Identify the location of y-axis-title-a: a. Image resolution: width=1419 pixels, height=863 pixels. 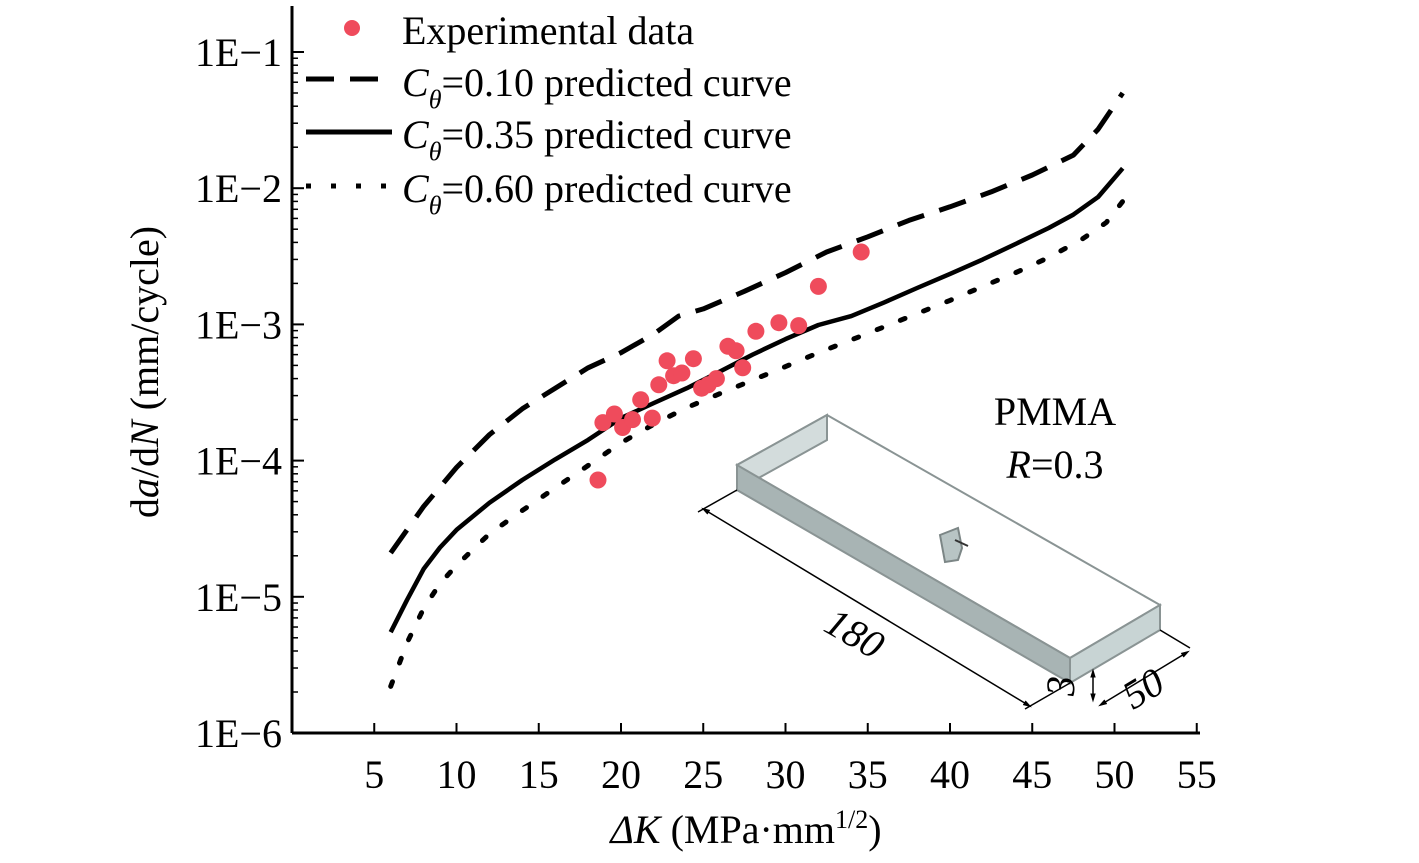
(144, 488).